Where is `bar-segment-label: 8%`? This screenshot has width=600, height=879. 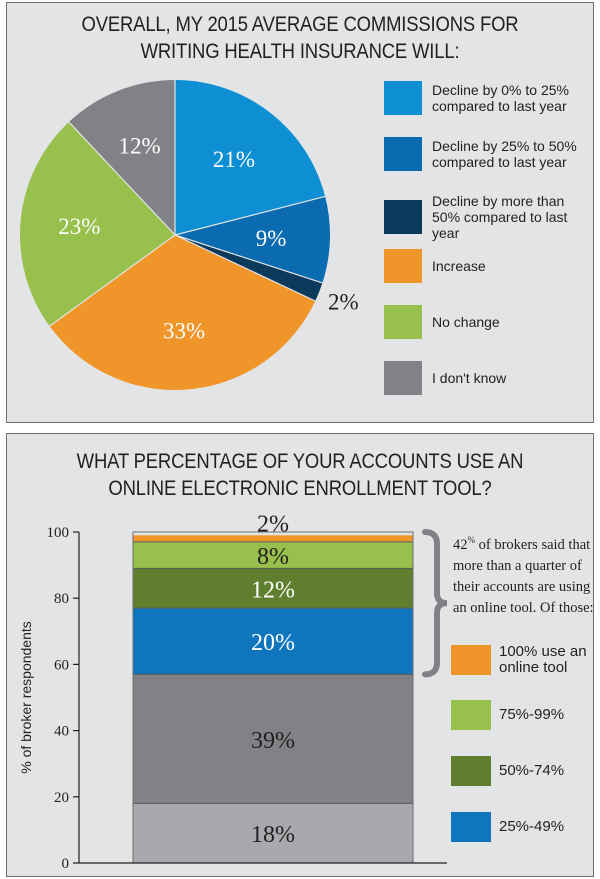 bar-segment-label: 8% is located at coordinates (273, 557).